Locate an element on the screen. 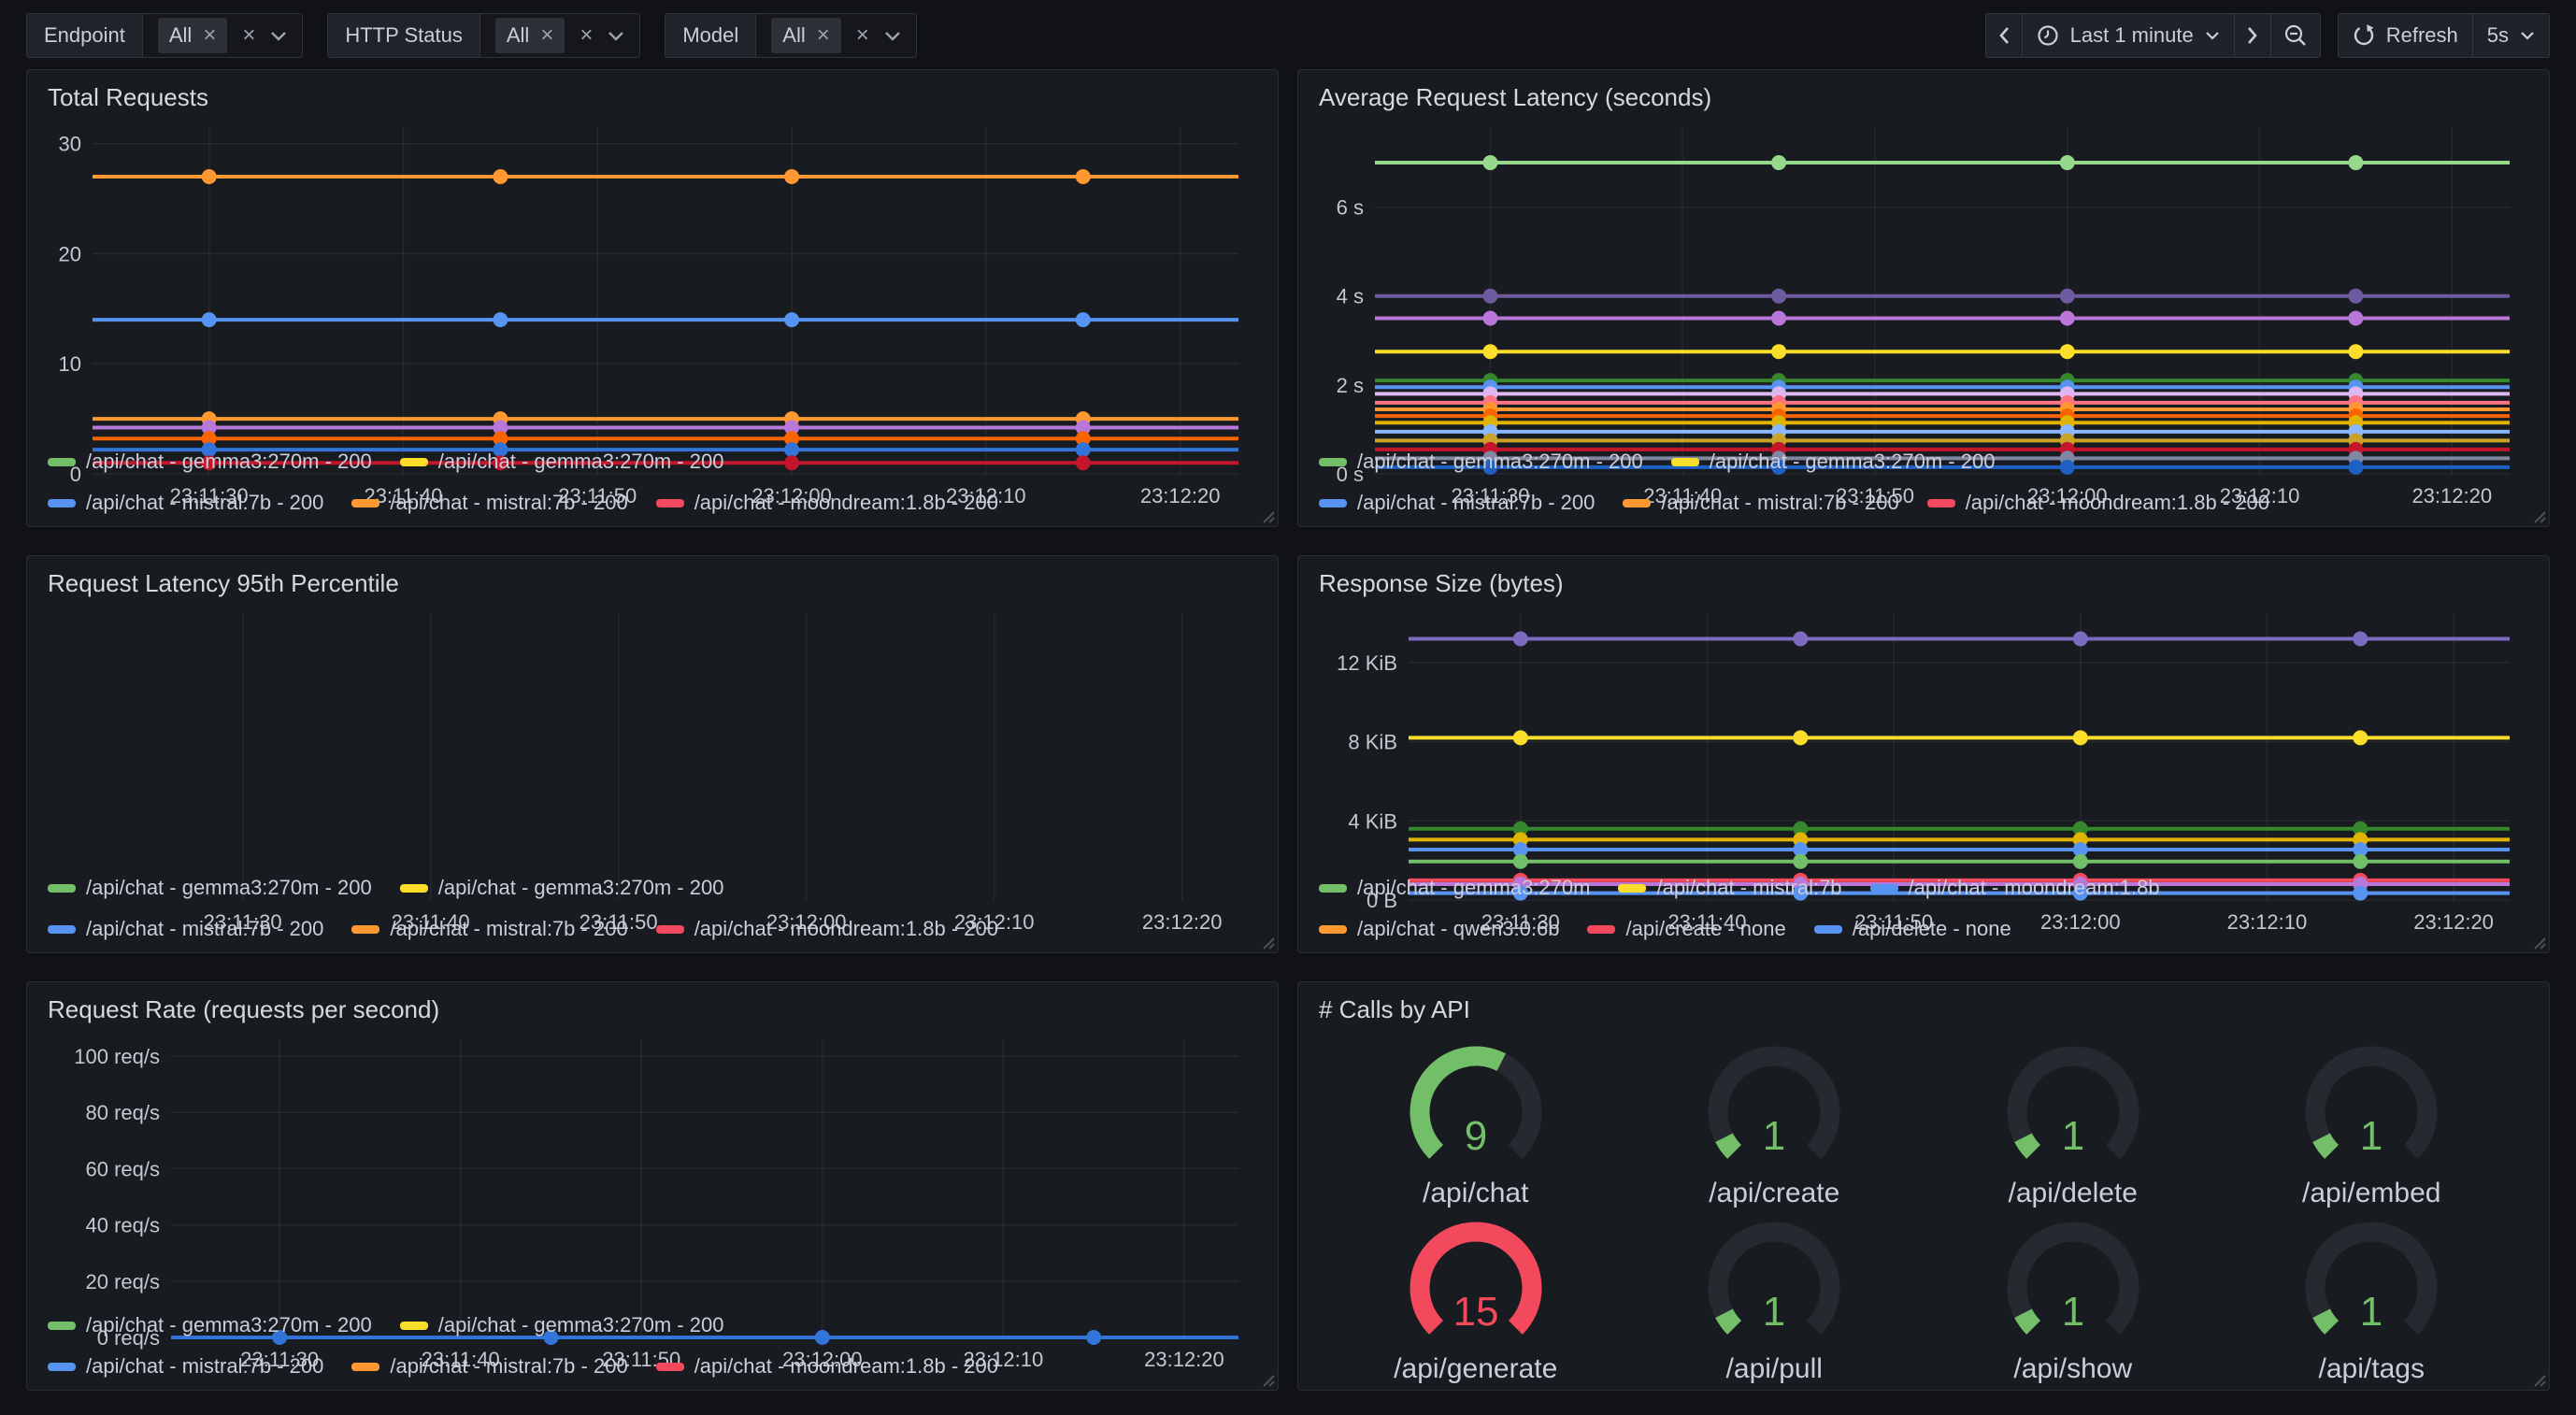 This screenshot has height=1415, width=2576. filter-model-chip: All × is located at coordinates (806, 36).